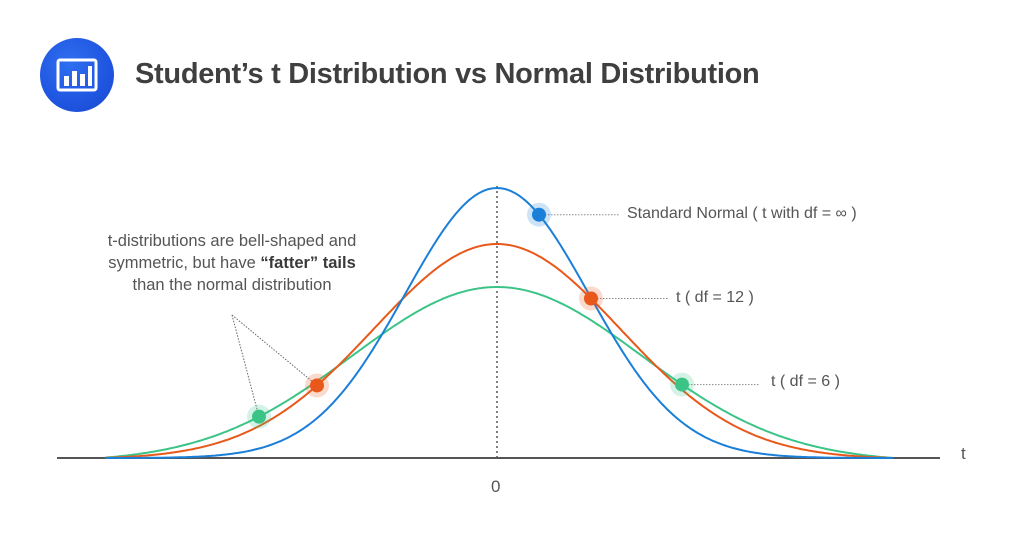  What do you see at coordinates (232, 241) in the screenshot?
I see `annotation-line-1: t-distributions are bell-shaped and` at bounding box center [232, 241].